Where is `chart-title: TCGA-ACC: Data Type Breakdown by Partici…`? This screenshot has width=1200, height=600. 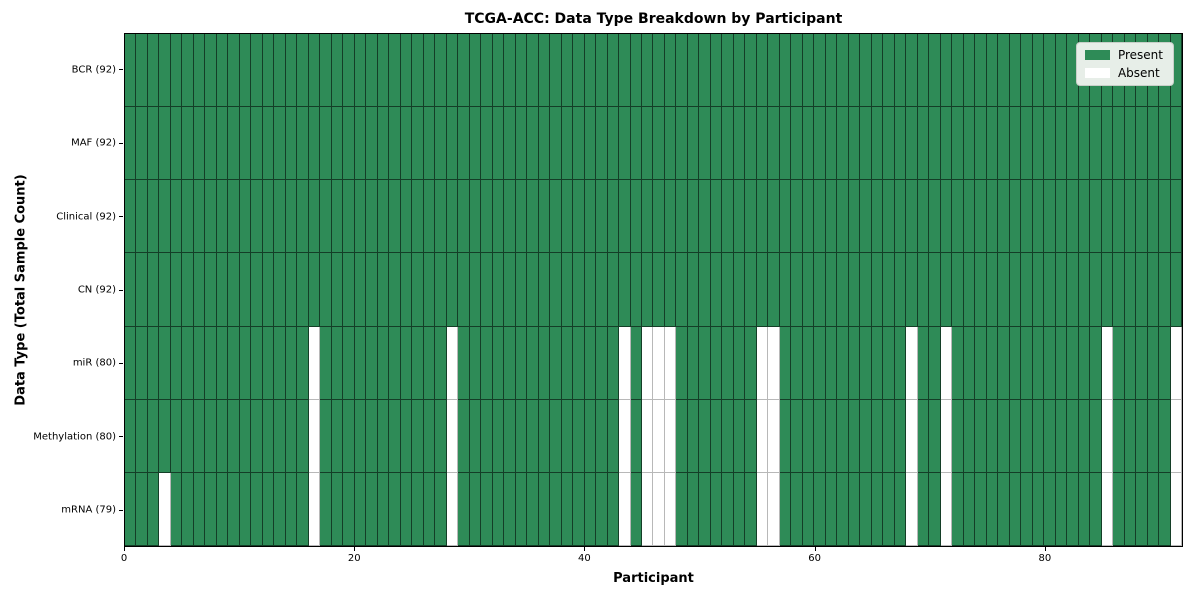
chart-title: TCGA-ACC: Data Type Breakdown by Partici… is located at coordinates (653, 19).